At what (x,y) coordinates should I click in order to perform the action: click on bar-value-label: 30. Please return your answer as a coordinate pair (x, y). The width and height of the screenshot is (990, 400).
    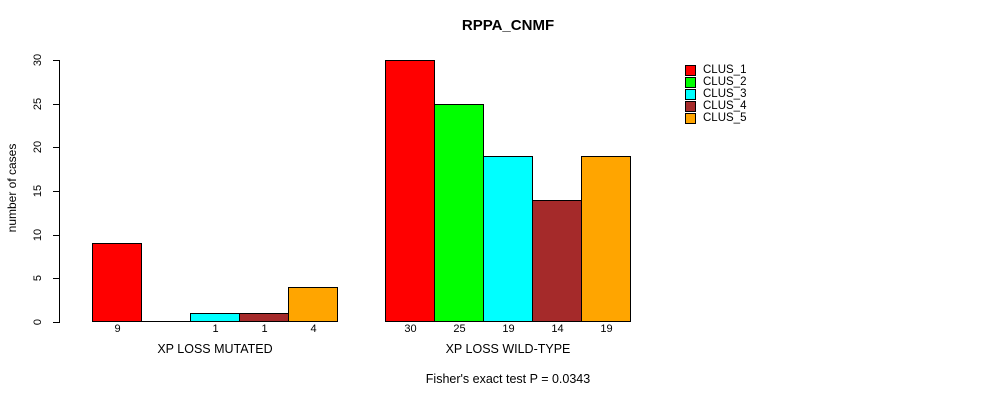
    Looking at the image, I should click on (410, 329).